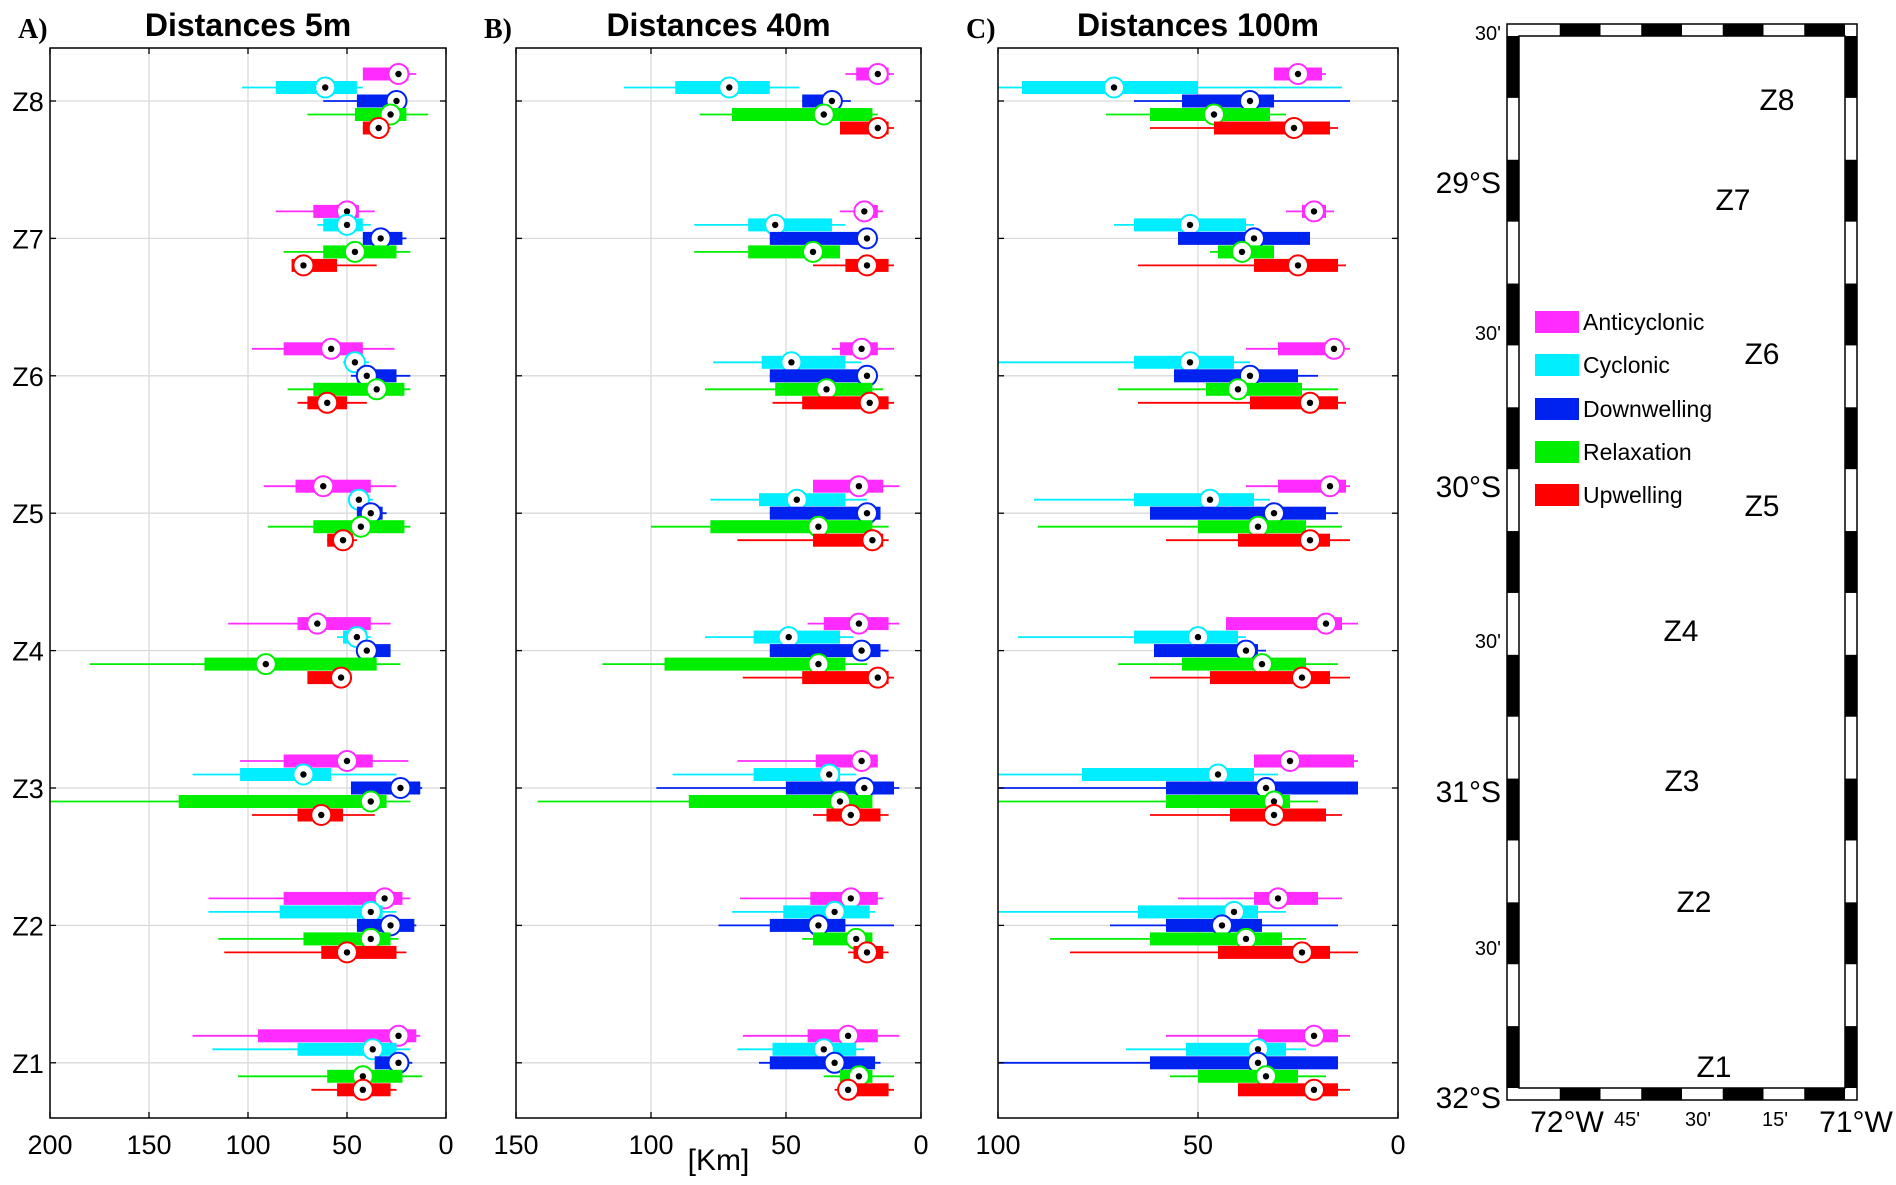  What do you see at coordinates (1633, 495) in the screenshot?
I see `legend-label: Upwelling` at bounding box center [1633, 495].